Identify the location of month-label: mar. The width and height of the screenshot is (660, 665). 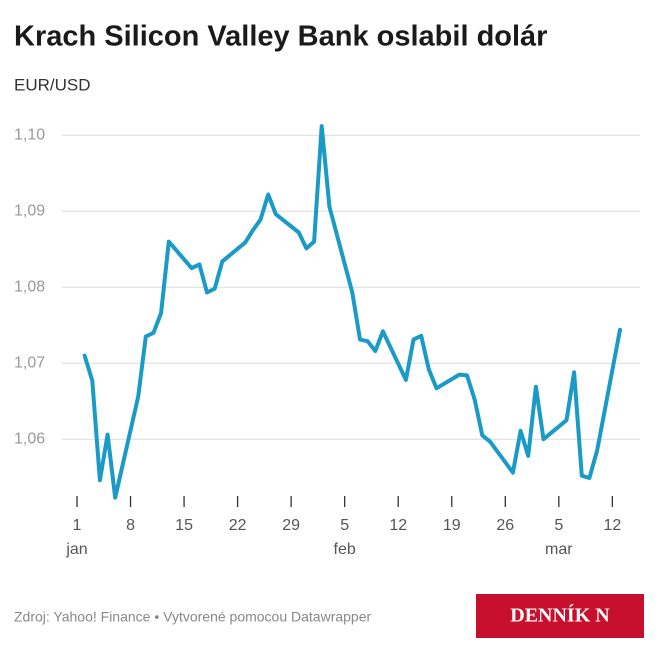
(559, 549).